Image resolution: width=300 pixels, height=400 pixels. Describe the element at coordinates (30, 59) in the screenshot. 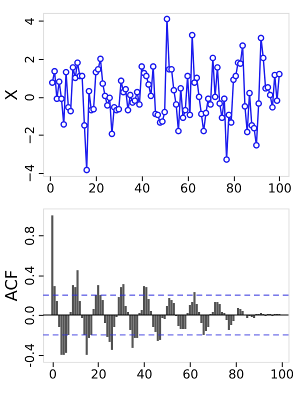

I see `y-tick-label: 2` at that location.